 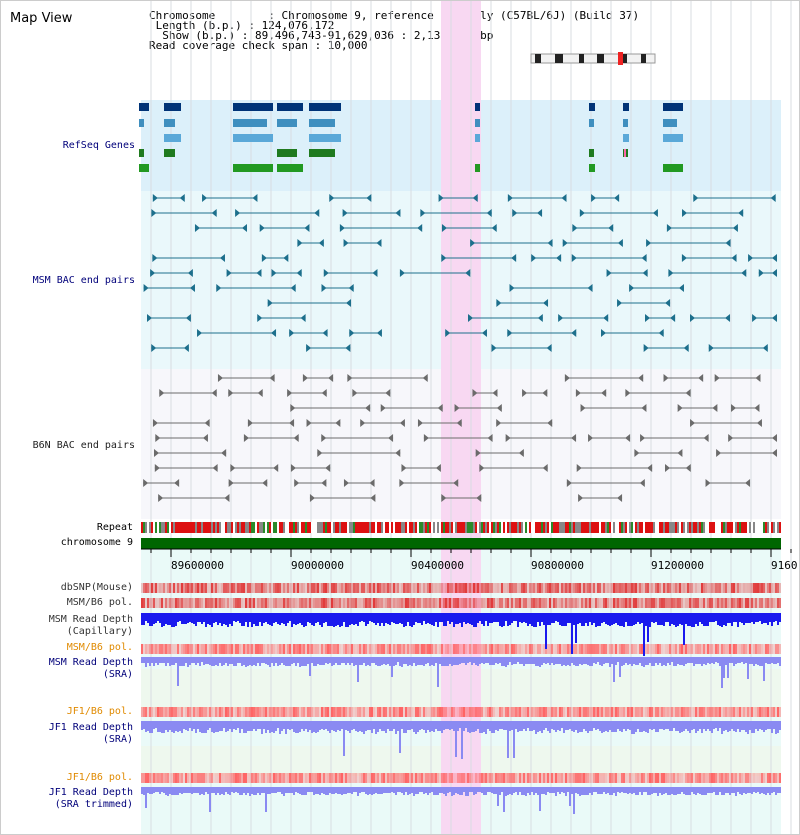 I want to click on track-label-refseq: RefSeq Genes, so click(x=98, y=145).